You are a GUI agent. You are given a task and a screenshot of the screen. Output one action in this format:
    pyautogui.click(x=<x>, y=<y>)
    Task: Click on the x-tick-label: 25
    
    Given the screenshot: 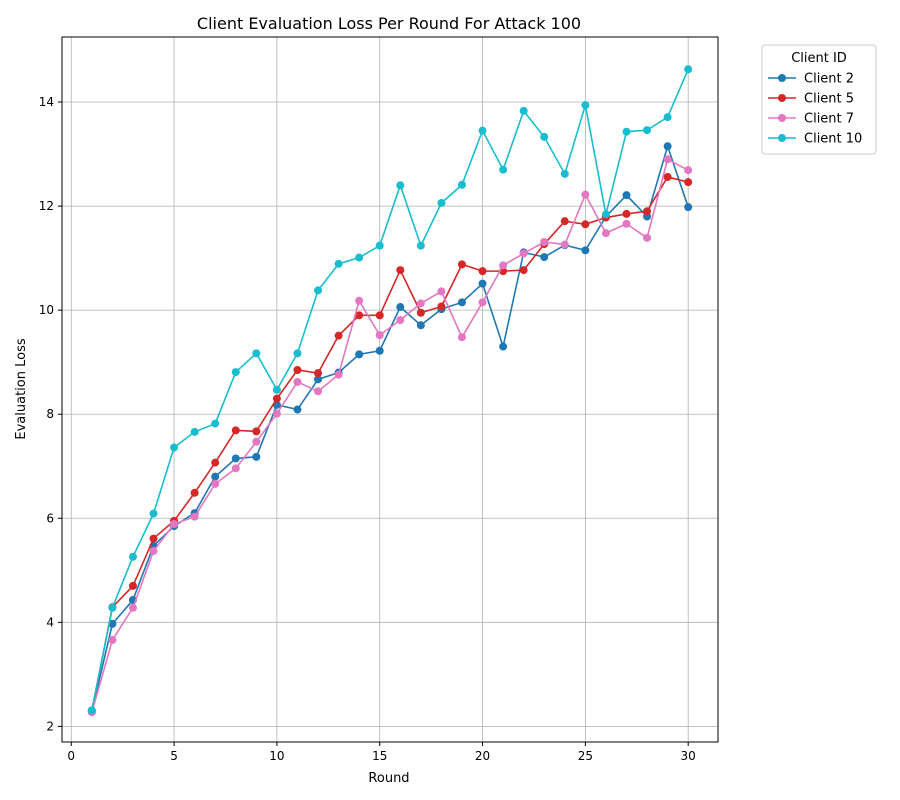 What is the action you would take?
    pyautogui.click(x=585, y=756)
    